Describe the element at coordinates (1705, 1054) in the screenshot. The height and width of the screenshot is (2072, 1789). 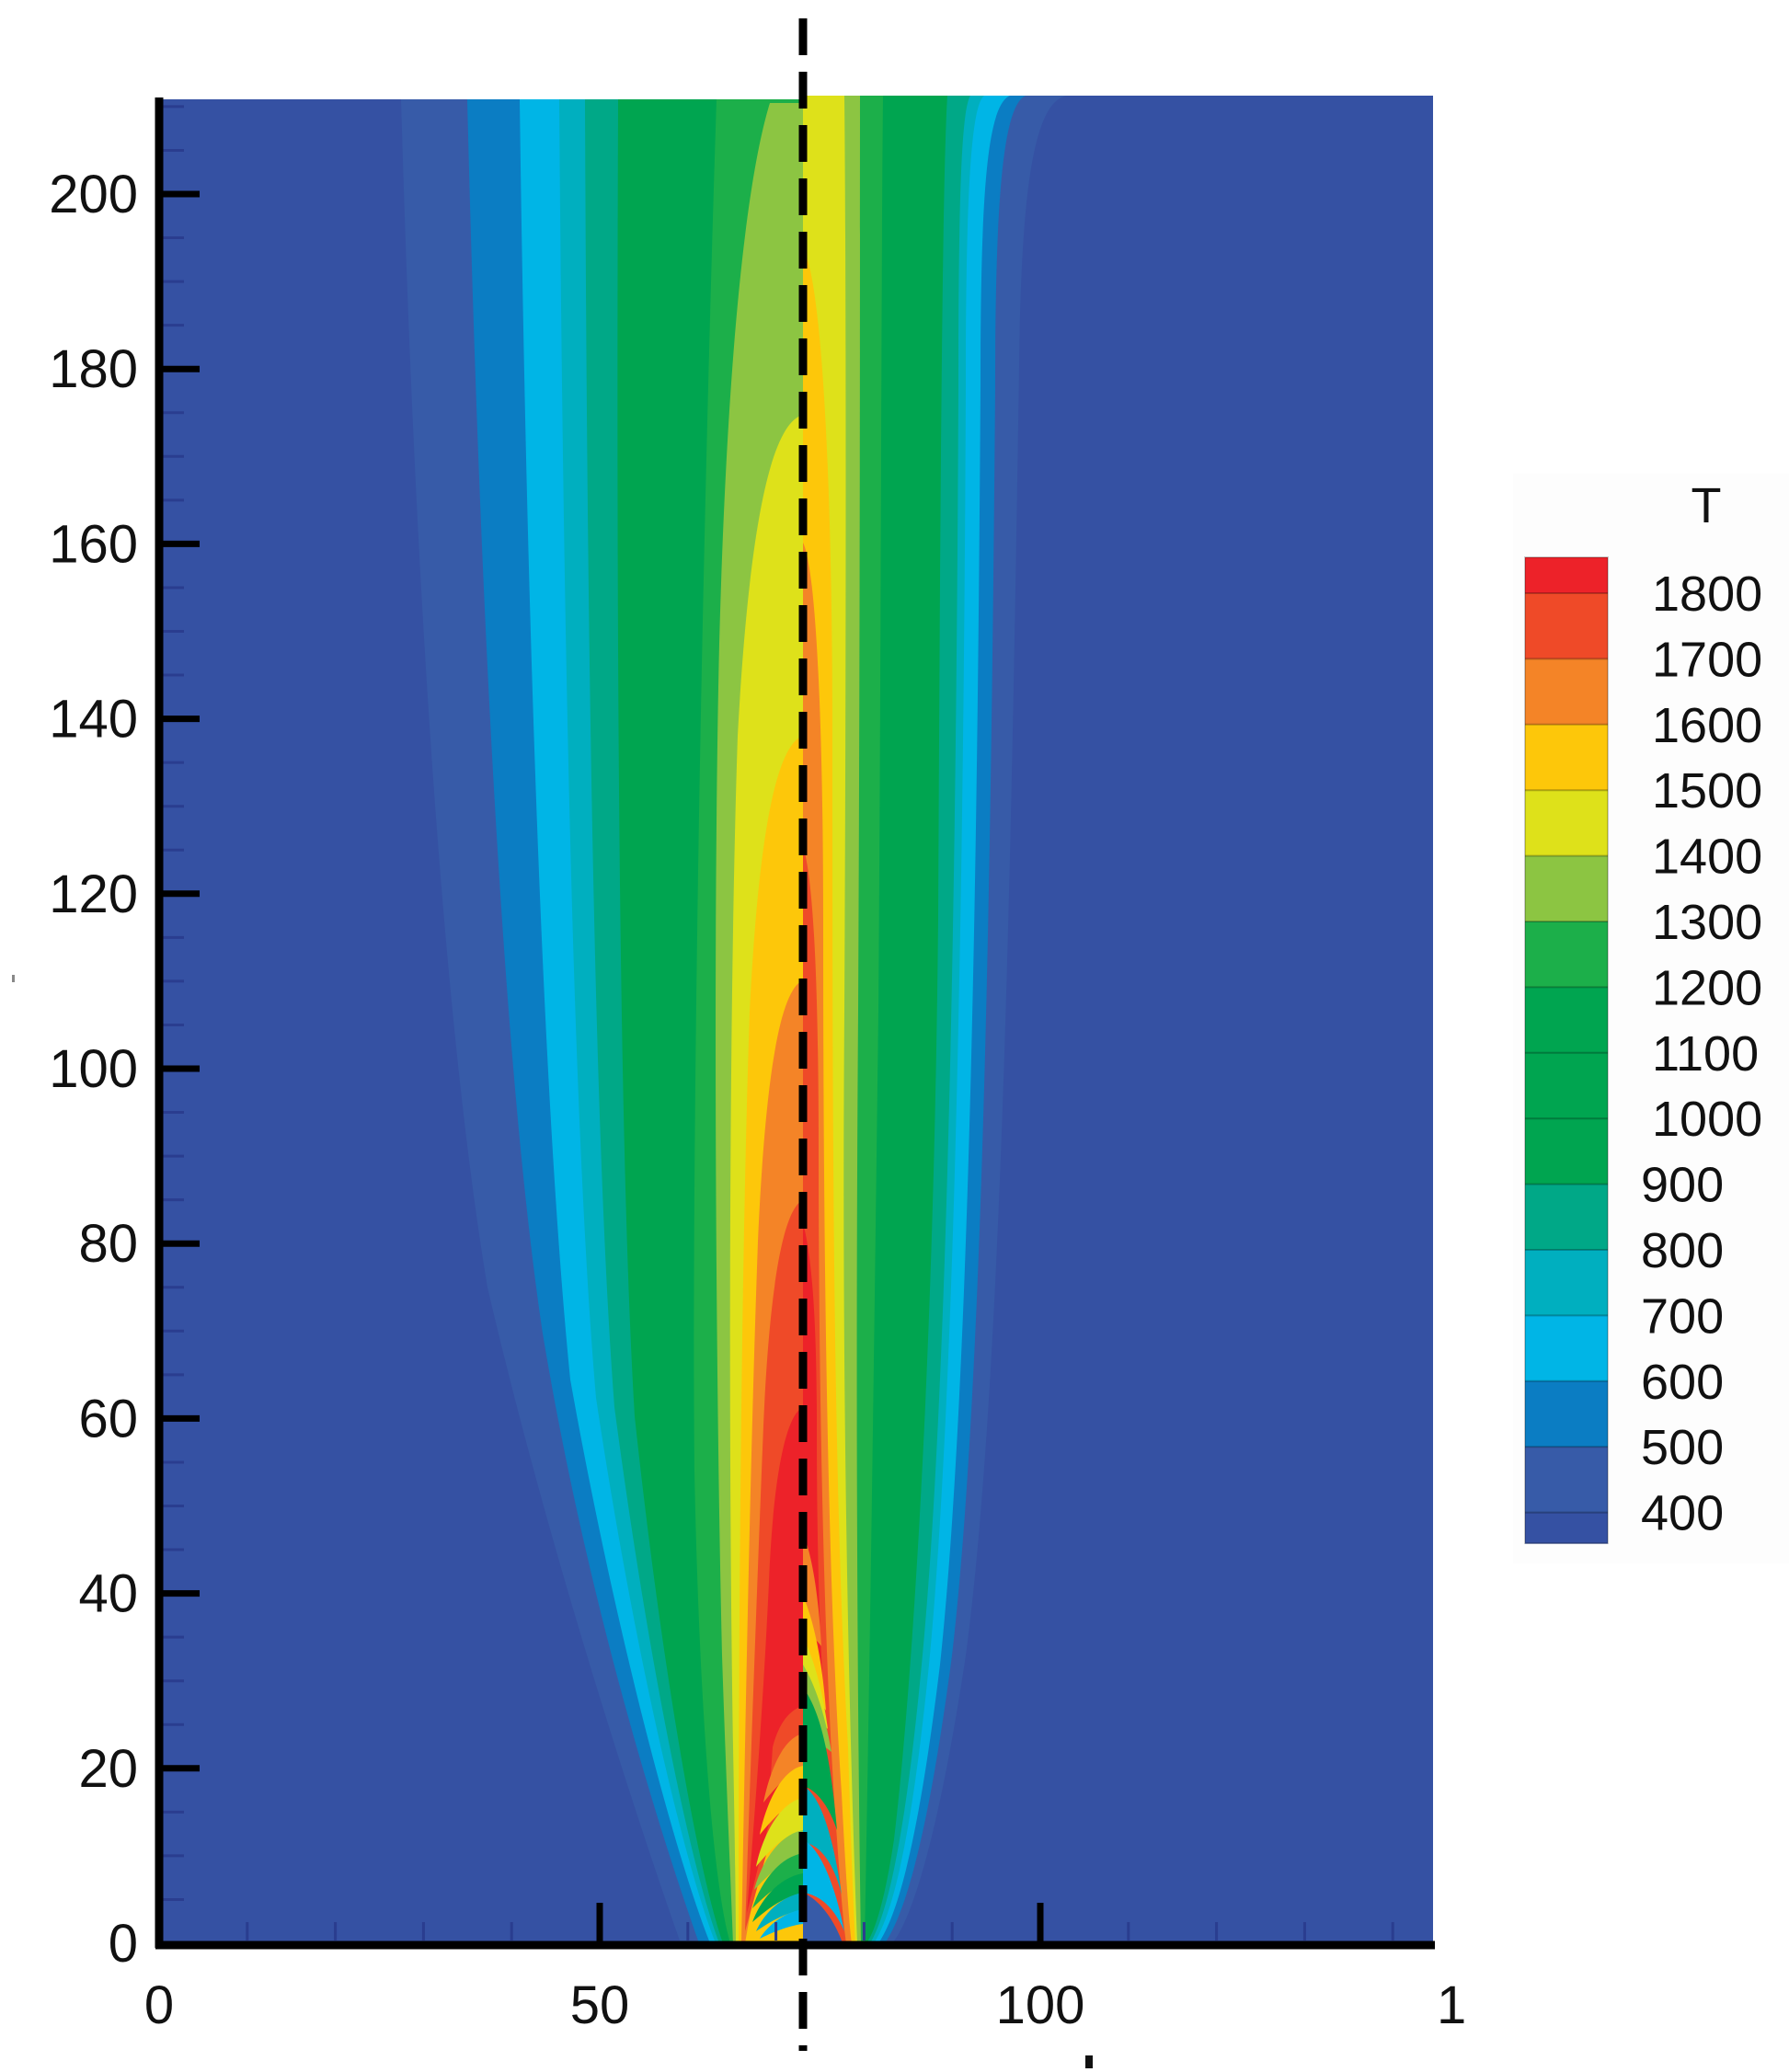
I see `colorbar-label: 1100` at that location.